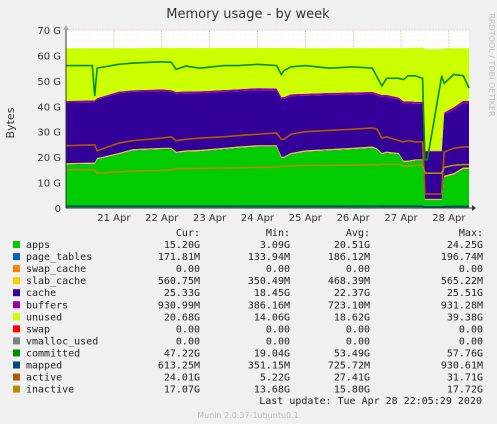 The image size is (497, 424). I want to click on legend-value-max: 930.61M, so click(462, 366).